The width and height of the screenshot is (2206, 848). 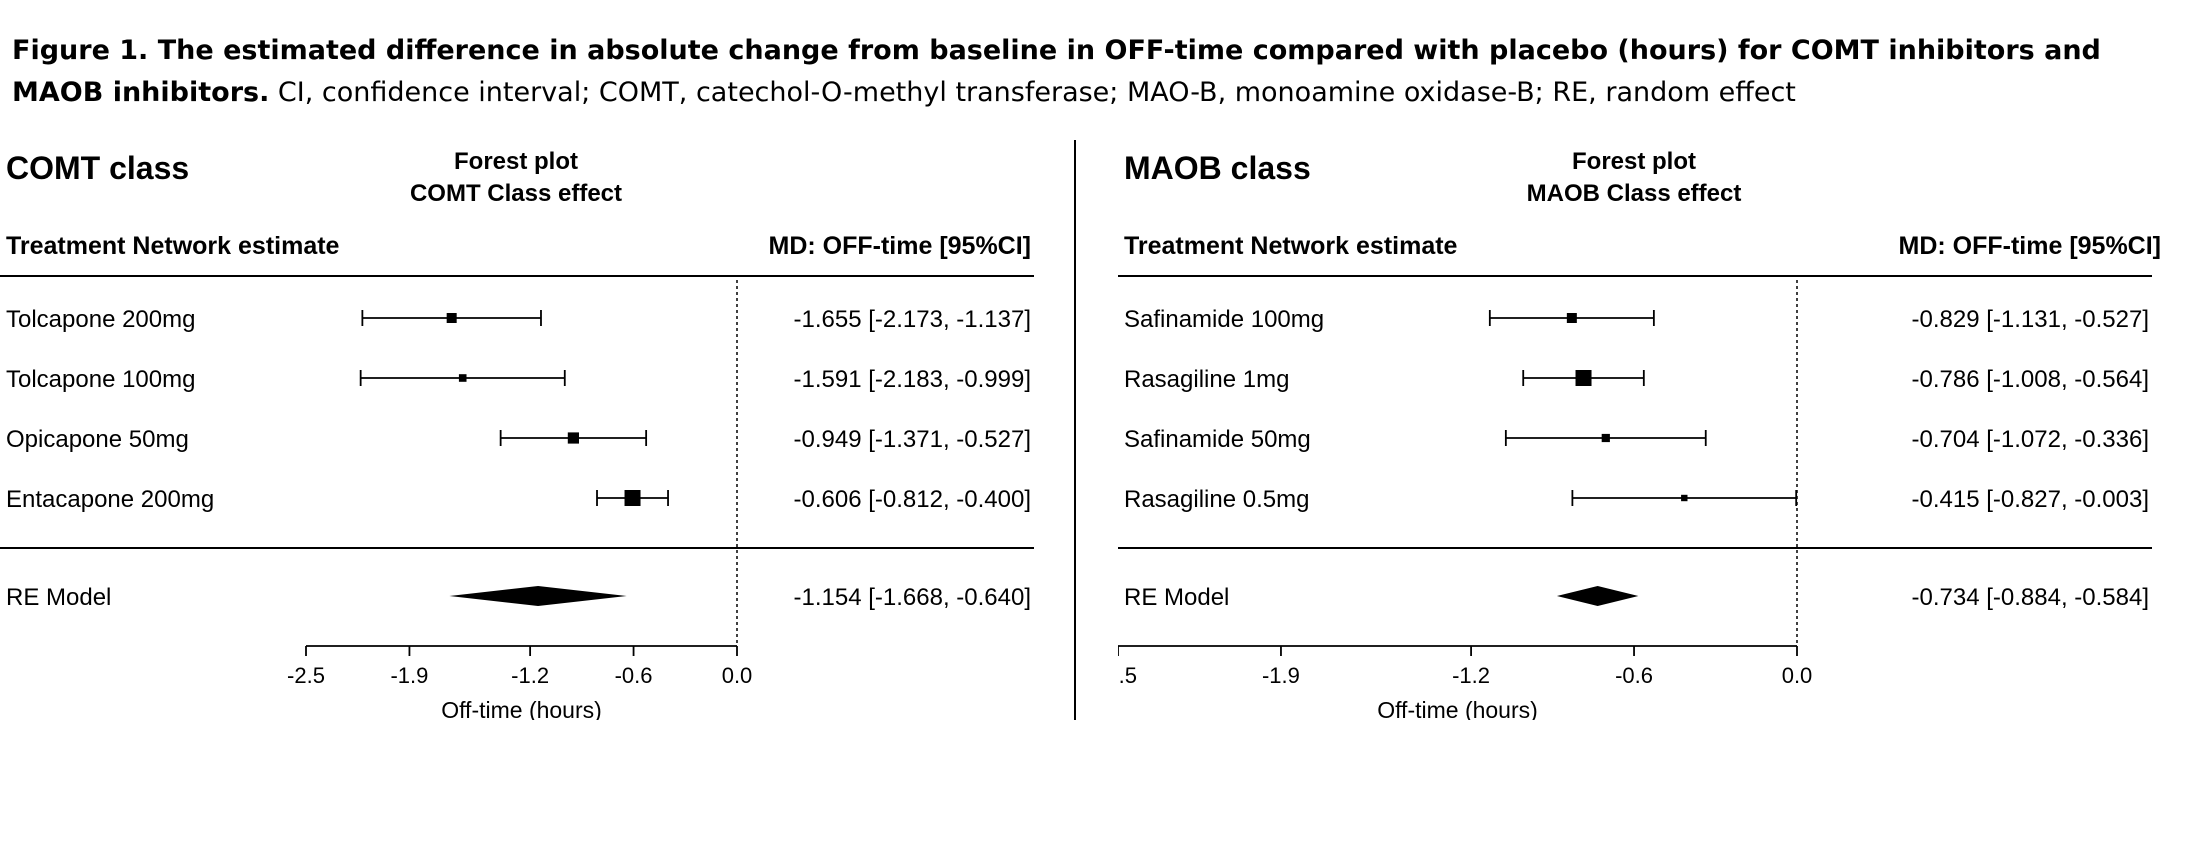 What do you see at coordinates (1216, 499) in the screenshot?
I see `study-label: Rasagiline 0.5mg` at bounding box center [1216, 499].